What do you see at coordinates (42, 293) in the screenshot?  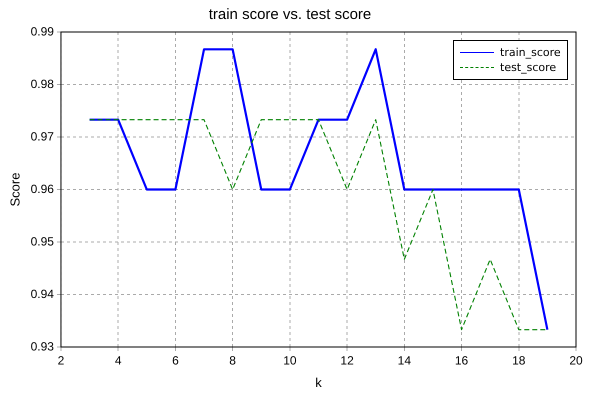 I see `y-tick-label: 0.94` at bounding box center [42, 293].